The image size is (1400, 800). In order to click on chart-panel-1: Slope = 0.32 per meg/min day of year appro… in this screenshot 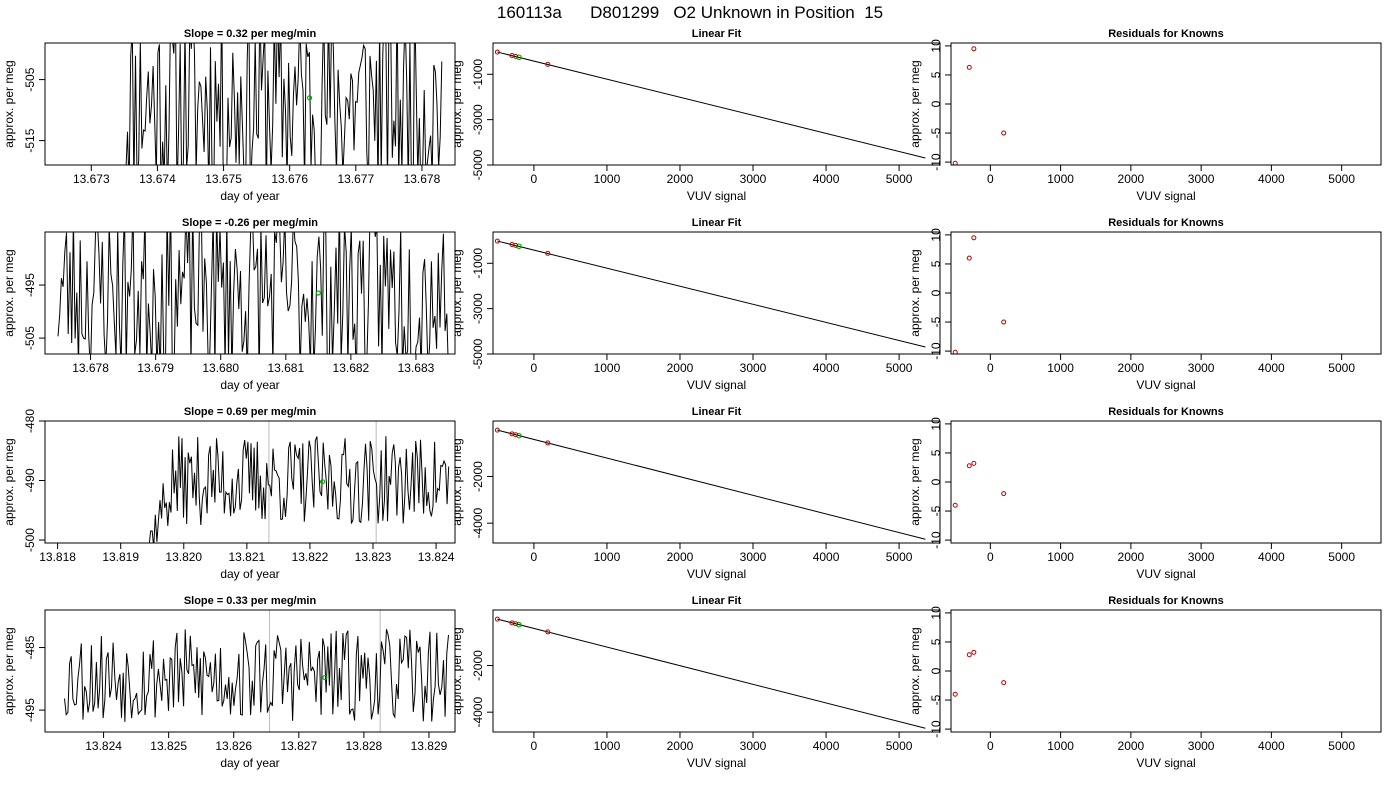, I will do `click(229, 115)`.